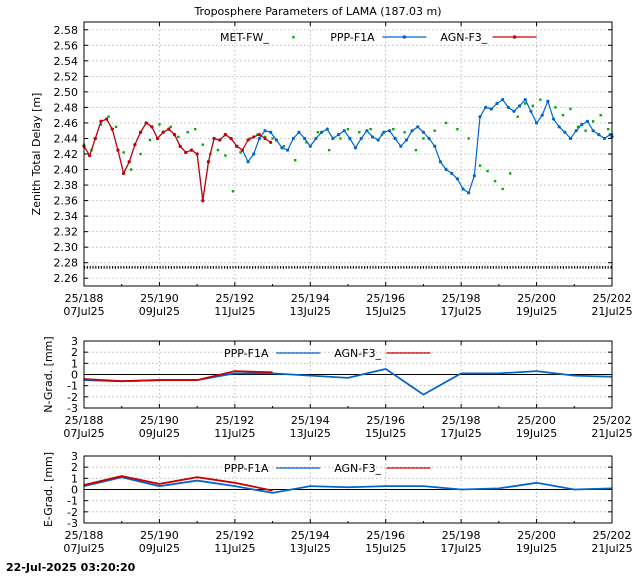 The image size is (640, 580). Describe the element at coordinates (66, 107) in the screenshot. I see `ztd-ytick-label: 2.48` at that location.